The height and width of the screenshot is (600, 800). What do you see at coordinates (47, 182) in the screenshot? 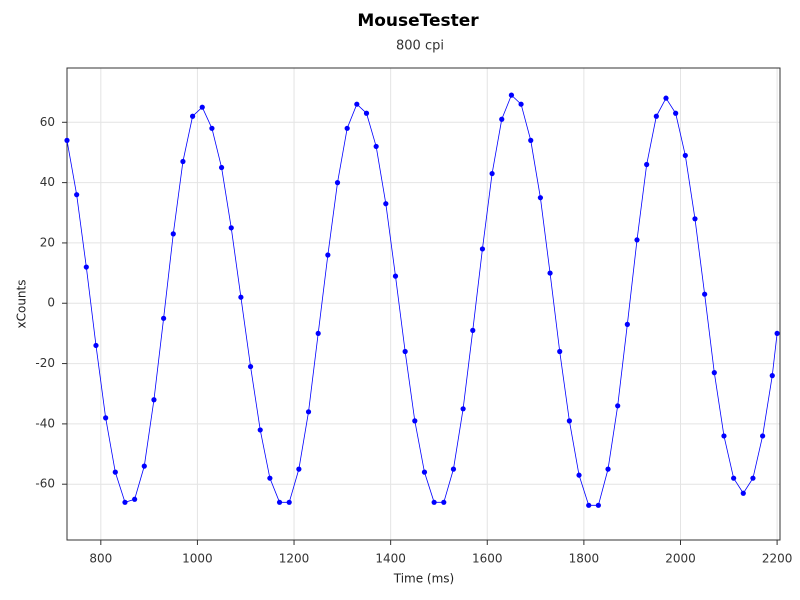
I see `y-tick-label: 40` at bounding box center [47, 182].